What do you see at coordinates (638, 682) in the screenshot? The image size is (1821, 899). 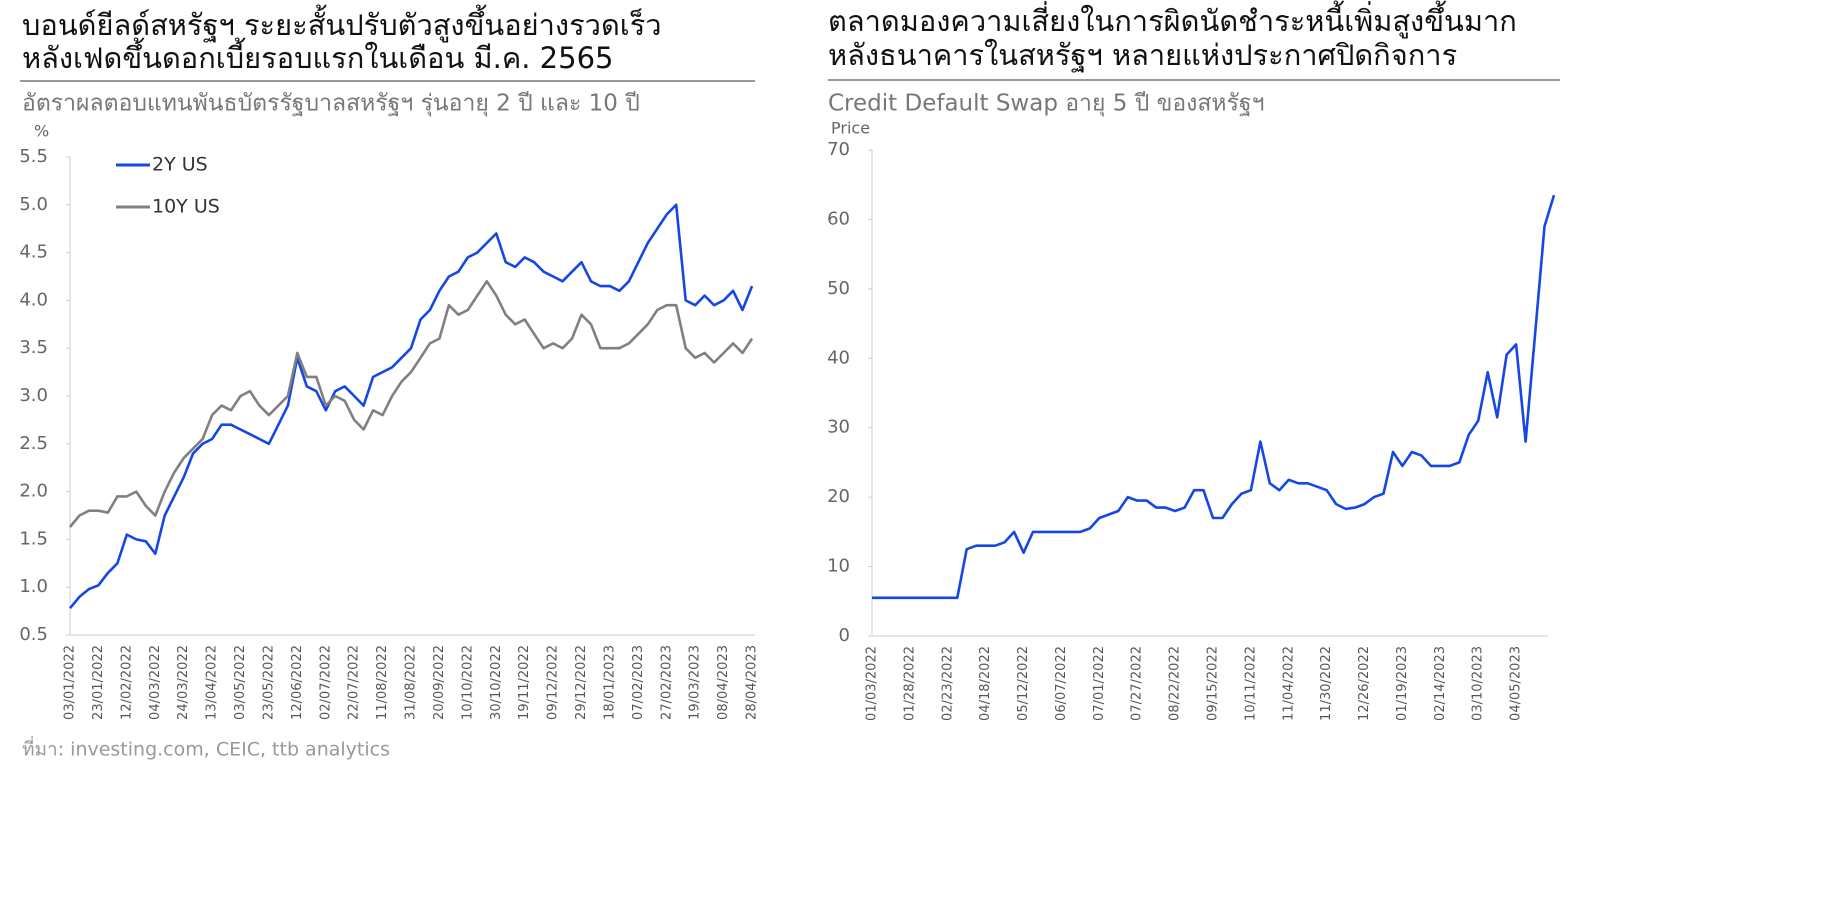 I see `x-tick-label: 07/02/2023` at bounding box center [638, 682].